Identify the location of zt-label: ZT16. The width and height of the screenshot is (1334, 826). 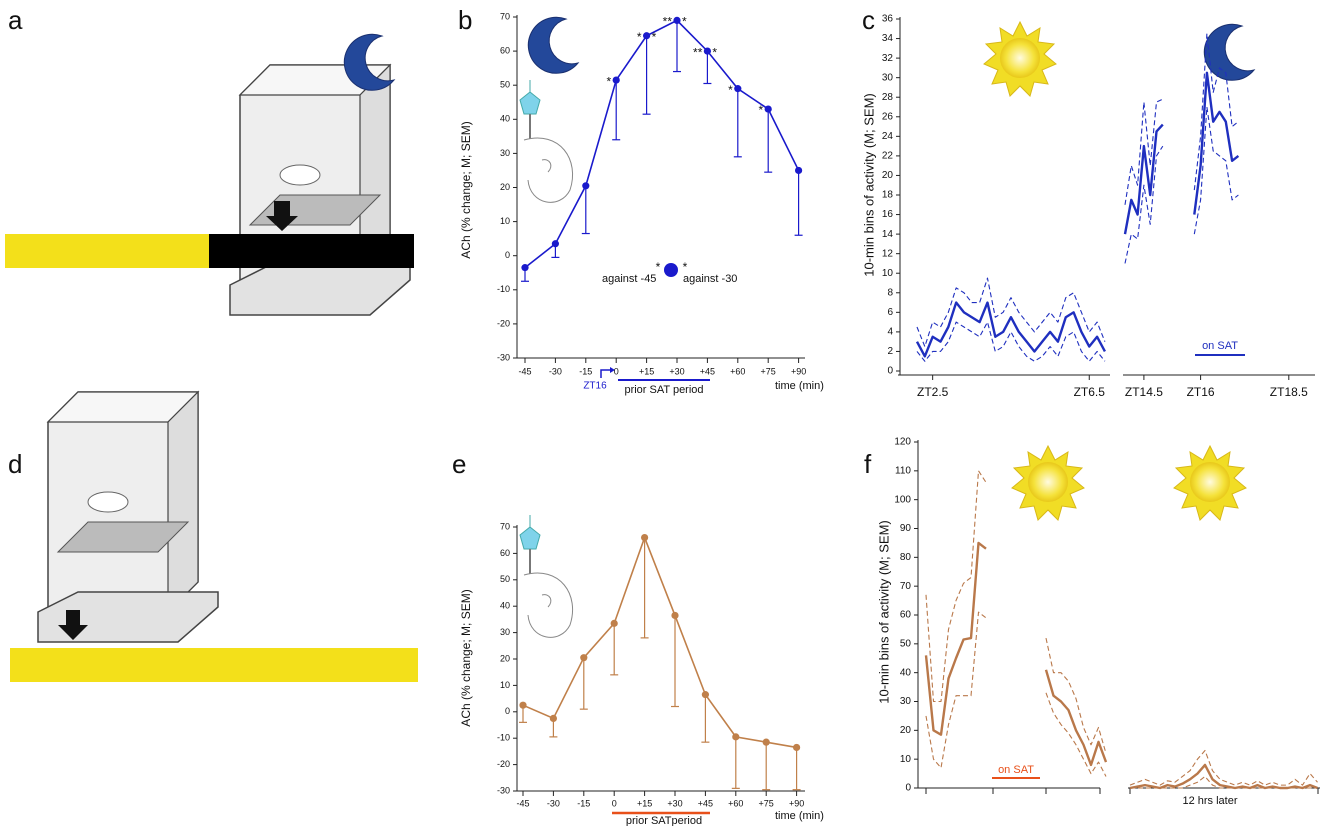
(595, 386).